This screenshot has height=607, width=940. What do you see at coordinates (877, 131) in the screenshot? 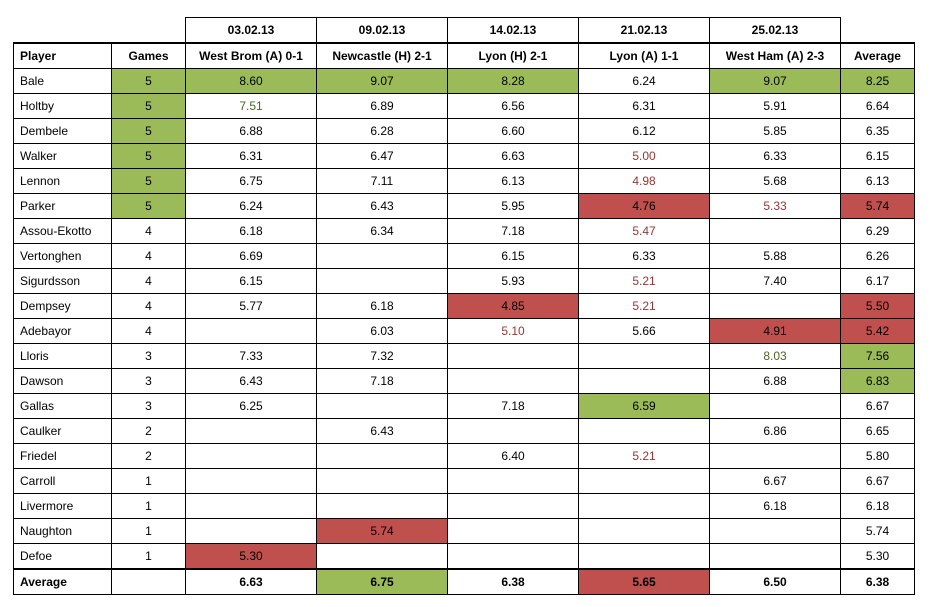
I see `player-average-cell: 6.35` at bounding box center [877, 131].